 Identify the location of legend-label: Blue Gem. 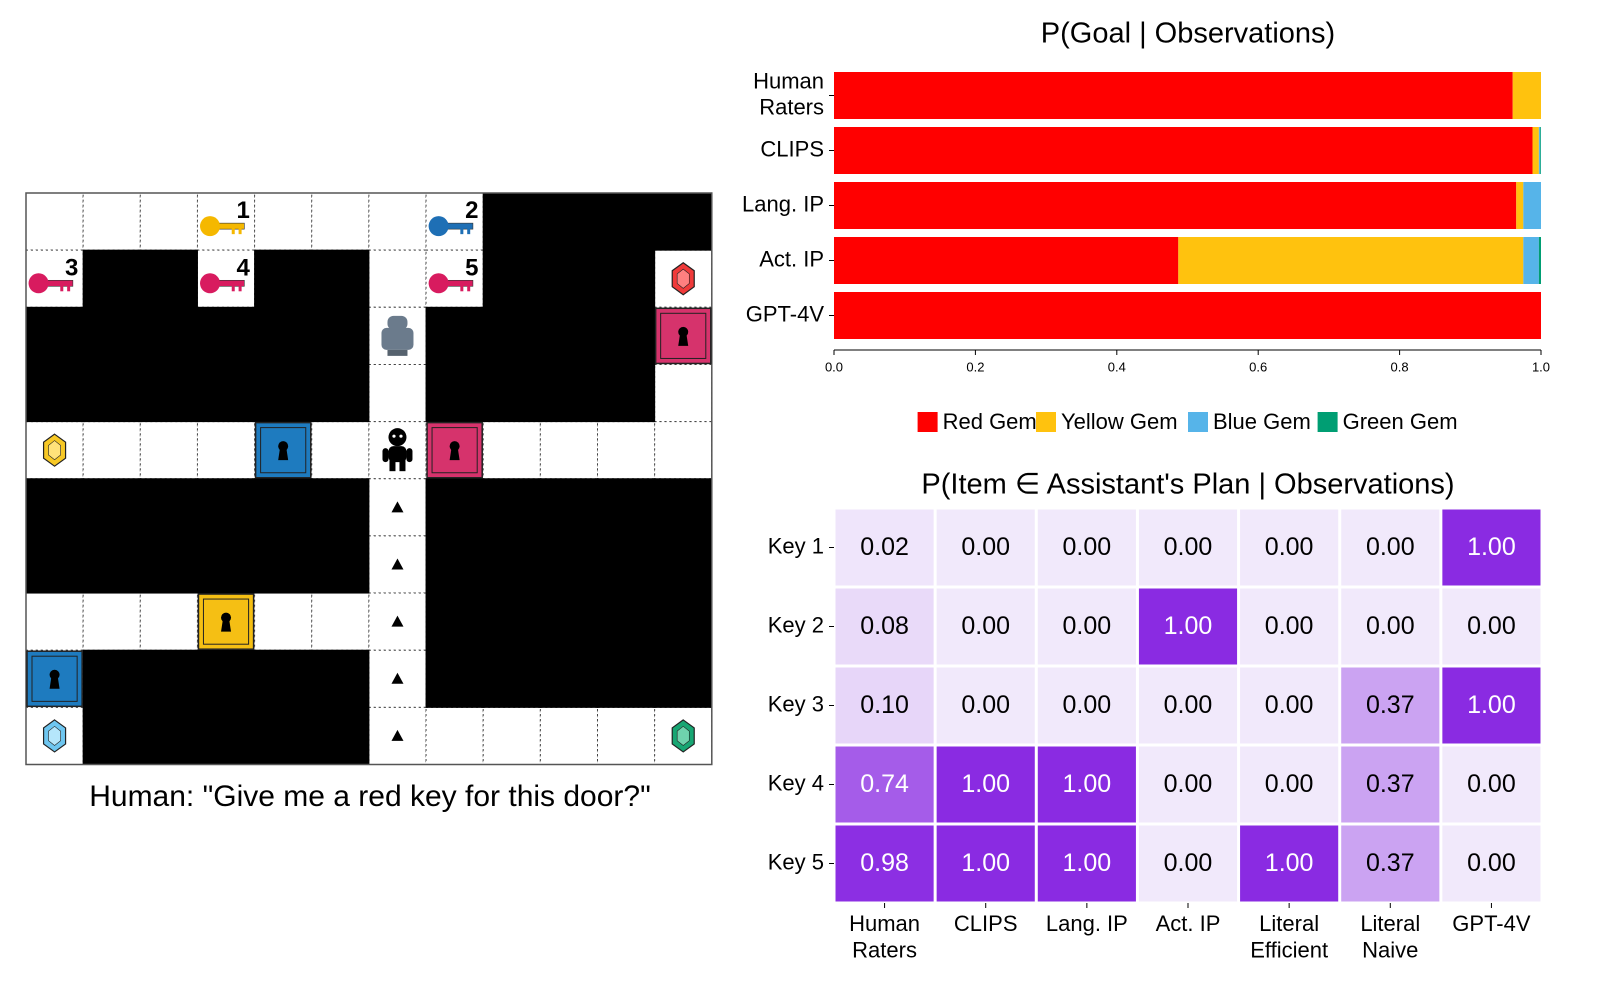
(1262, 421).